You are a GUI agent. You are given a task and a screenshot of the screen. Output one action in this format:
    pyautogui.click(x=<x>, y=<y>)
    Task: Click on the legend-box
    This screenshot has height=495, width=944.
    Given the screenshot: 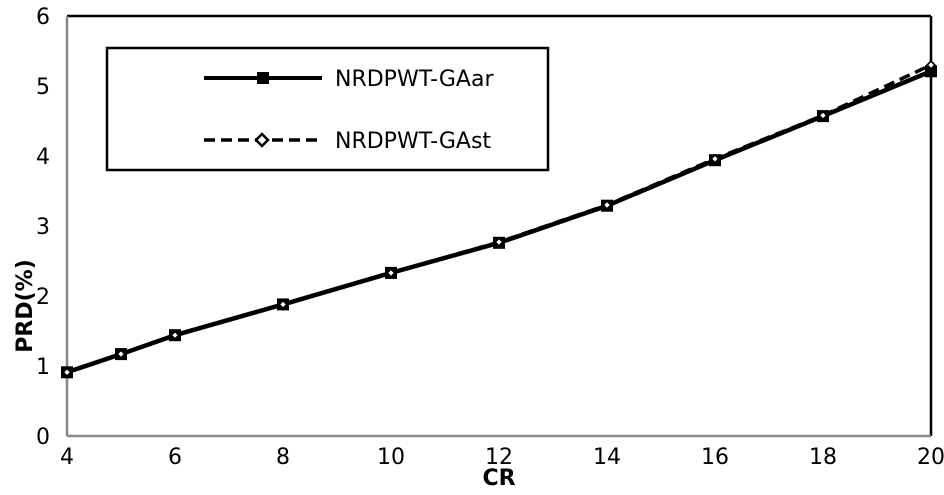 What is the action you would take?
    pyautogui.click(x=327, y=109)
    